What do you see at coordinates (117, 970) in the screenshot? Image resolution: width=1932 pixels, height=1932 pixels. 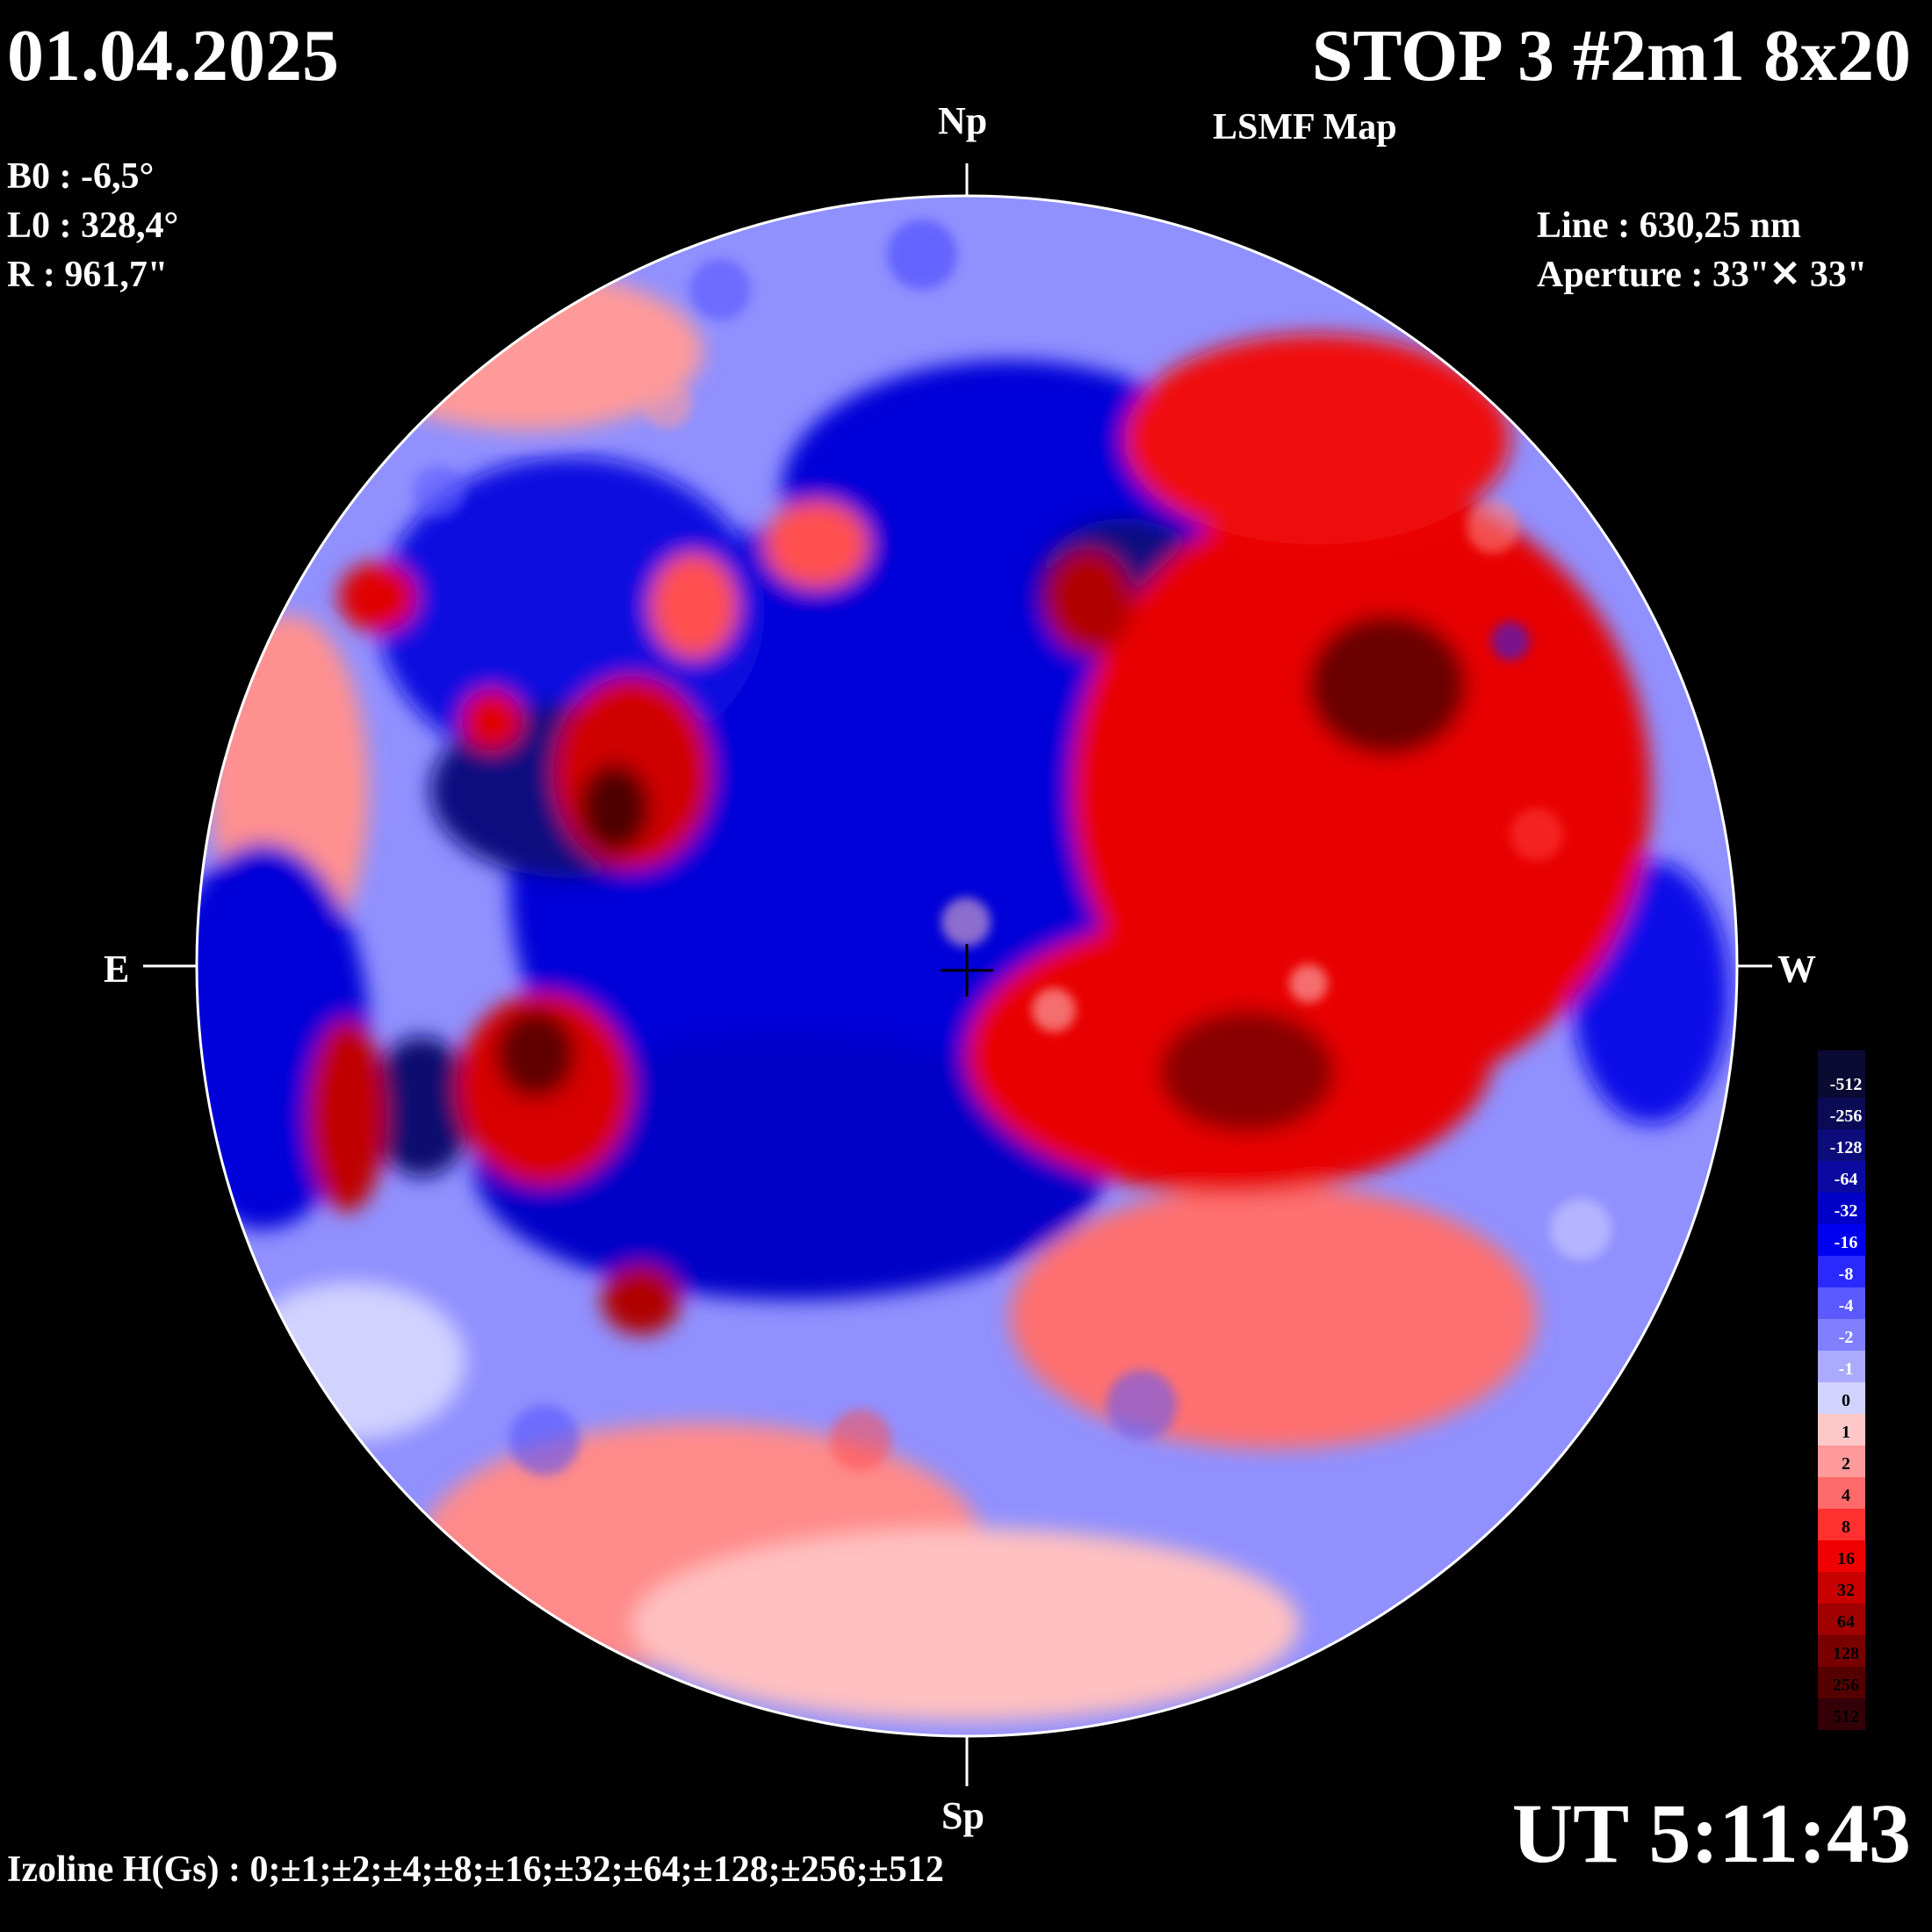 I see `direction-east: E` at bounding box center [117, 970].